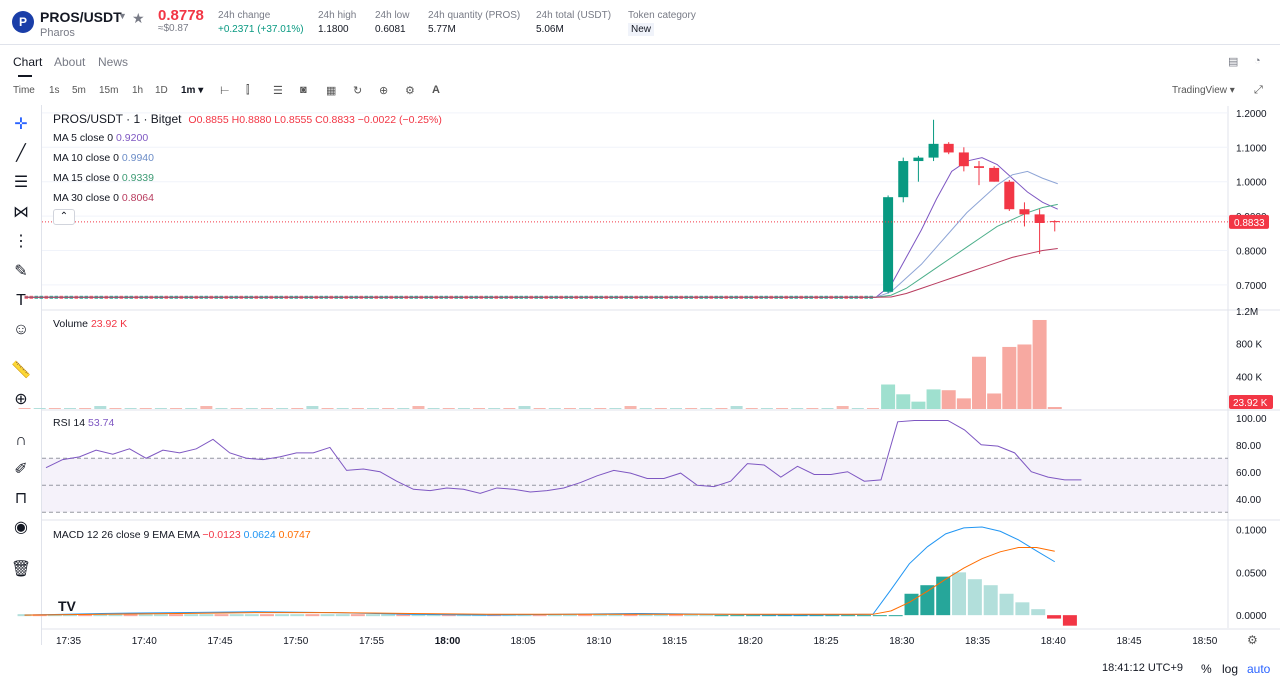  Describe the element at coordinates (21, 329) in the screenshot. I see `emoji-icon: ☺` at that location.